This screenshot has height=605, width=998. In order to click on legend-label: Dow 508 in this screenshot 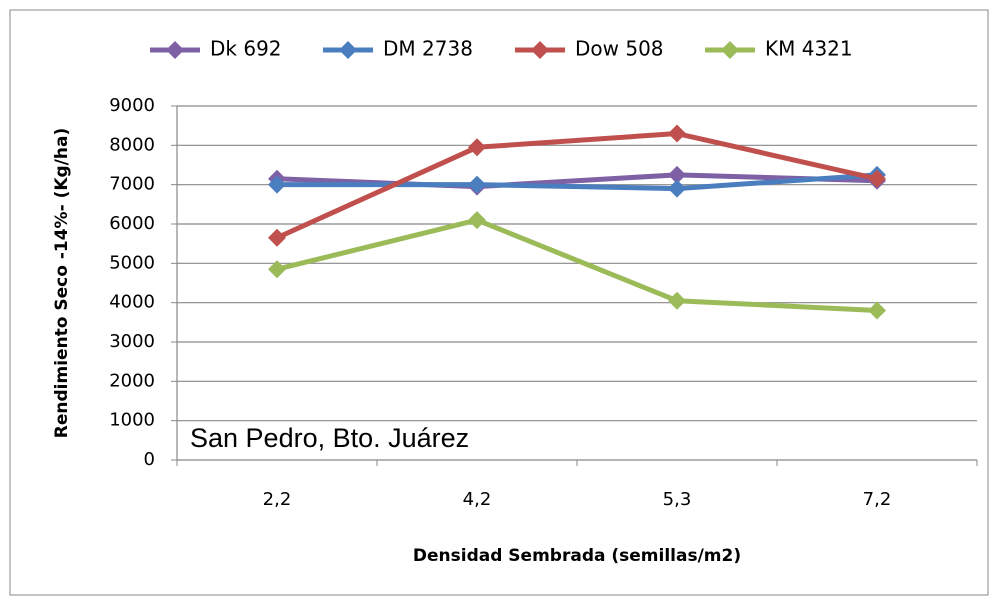, I will do `click(619, 49)`.